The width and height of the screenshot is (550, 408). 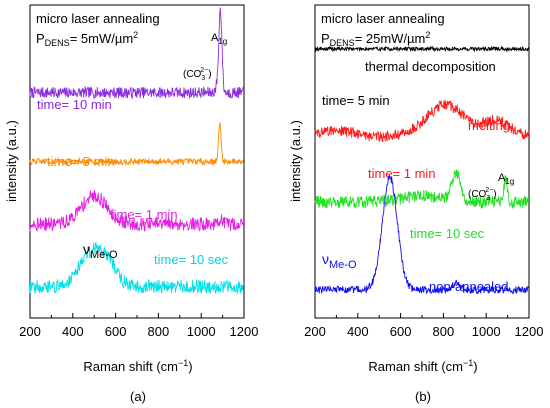 What do you see at coordinates (489, 125) in the screenshot?
I see `label-melting-b: melting` at bounding box center [489, 125].